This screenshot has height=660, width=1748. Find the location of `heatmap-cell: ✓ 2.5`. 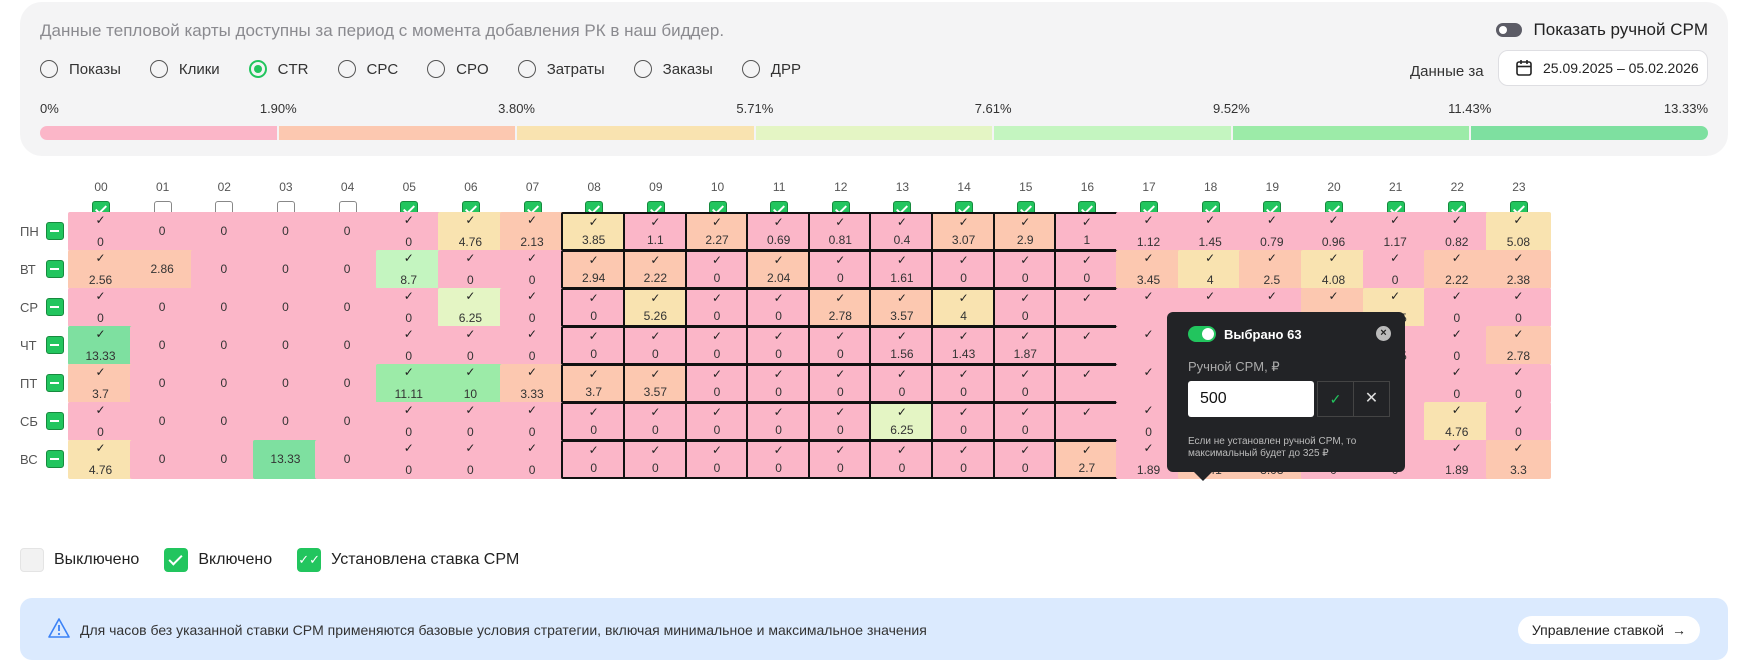

heatmap-cell: ✓ 2.5 is located at coordinates (1272, 269).